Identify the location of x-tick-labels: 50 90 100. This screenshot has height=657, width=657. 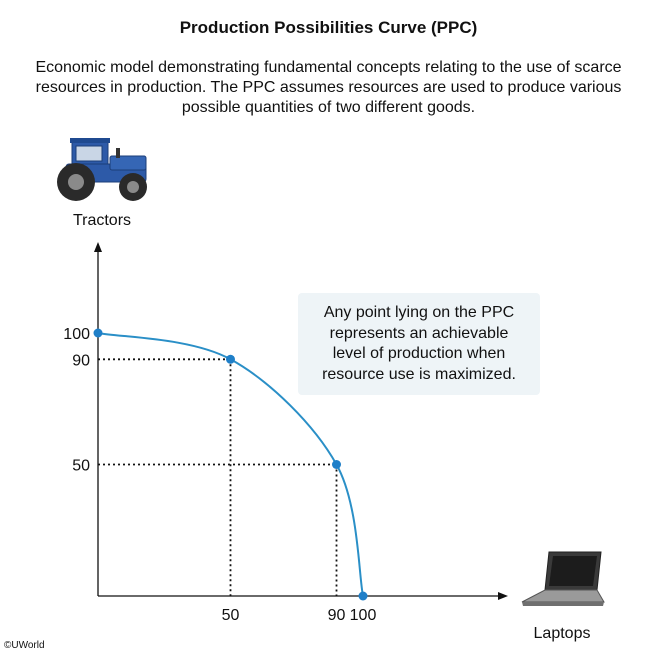
(299, 615).